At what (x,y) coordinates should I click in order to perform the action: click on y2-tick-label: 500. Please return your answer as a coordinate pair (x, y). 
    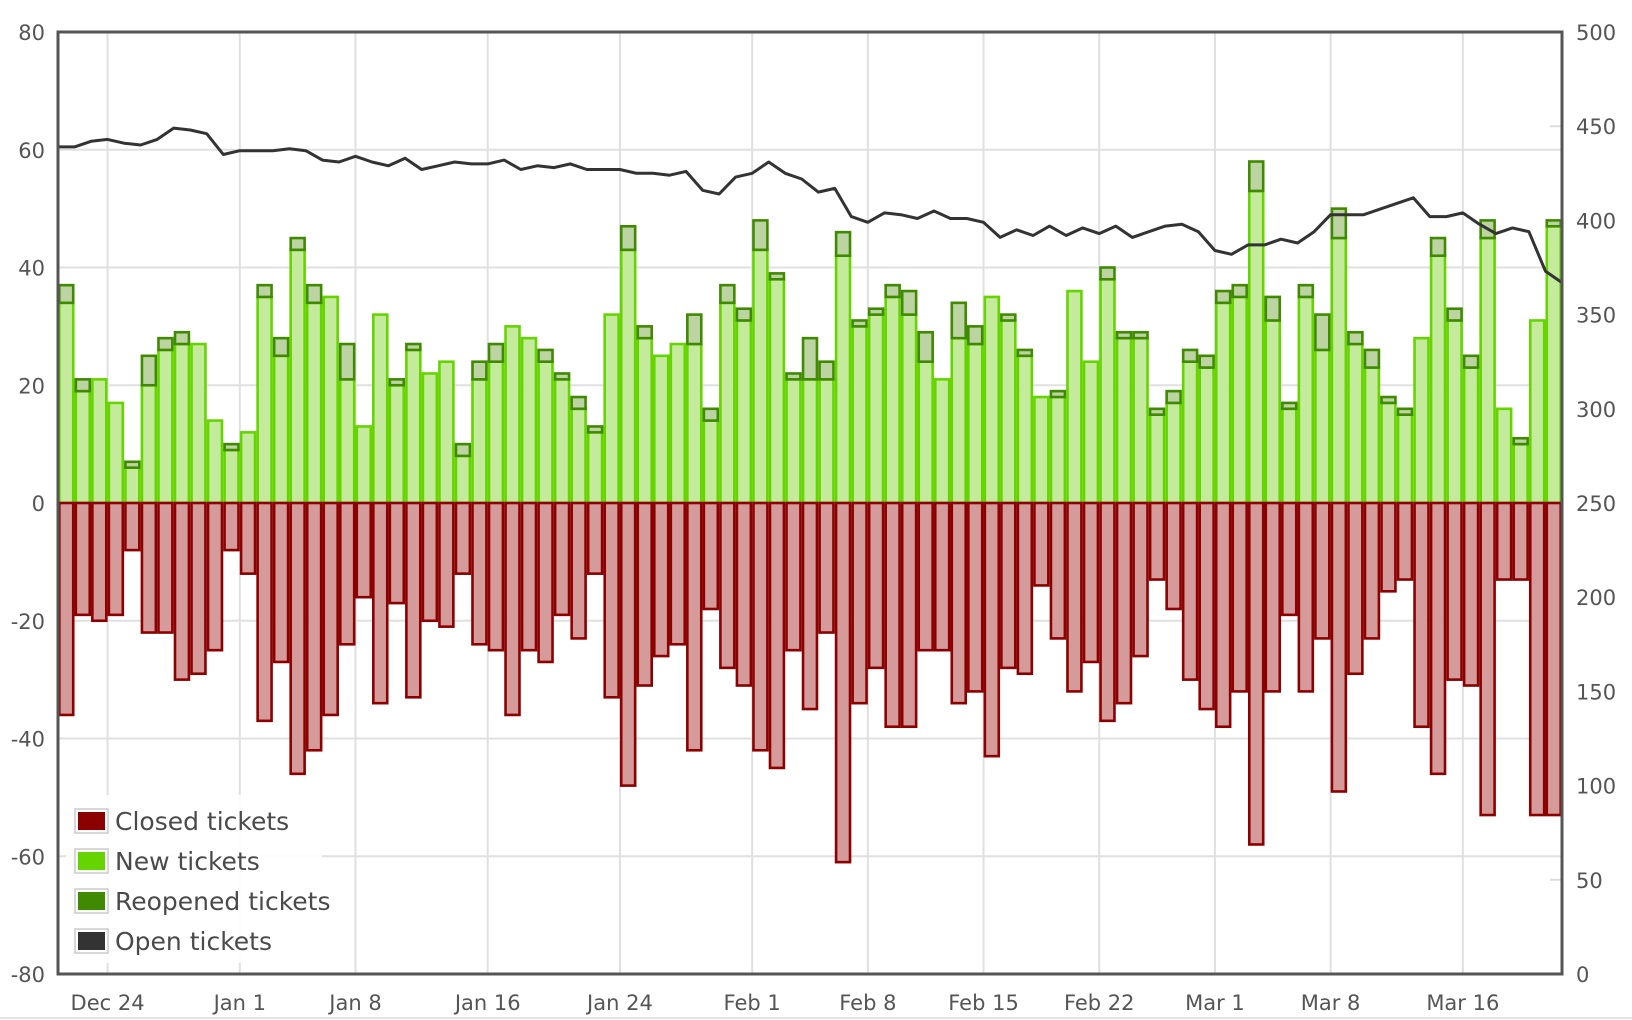
    Looking at the image, I should click on (1596, 33).